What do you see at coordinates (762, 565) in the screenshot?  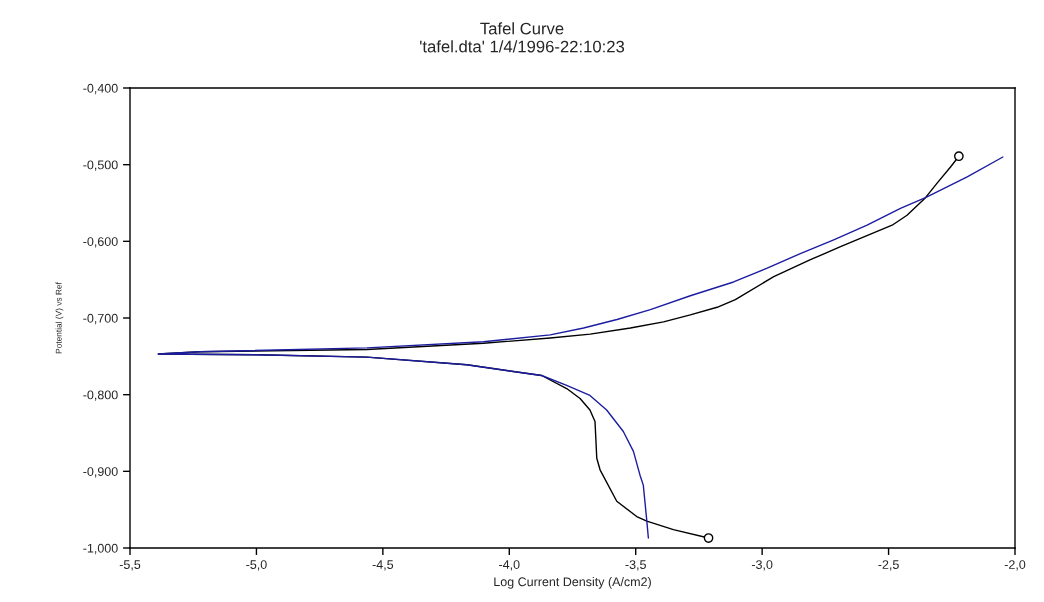 I see `x-tick-label: -3,0` at bounding box center [762, 565].